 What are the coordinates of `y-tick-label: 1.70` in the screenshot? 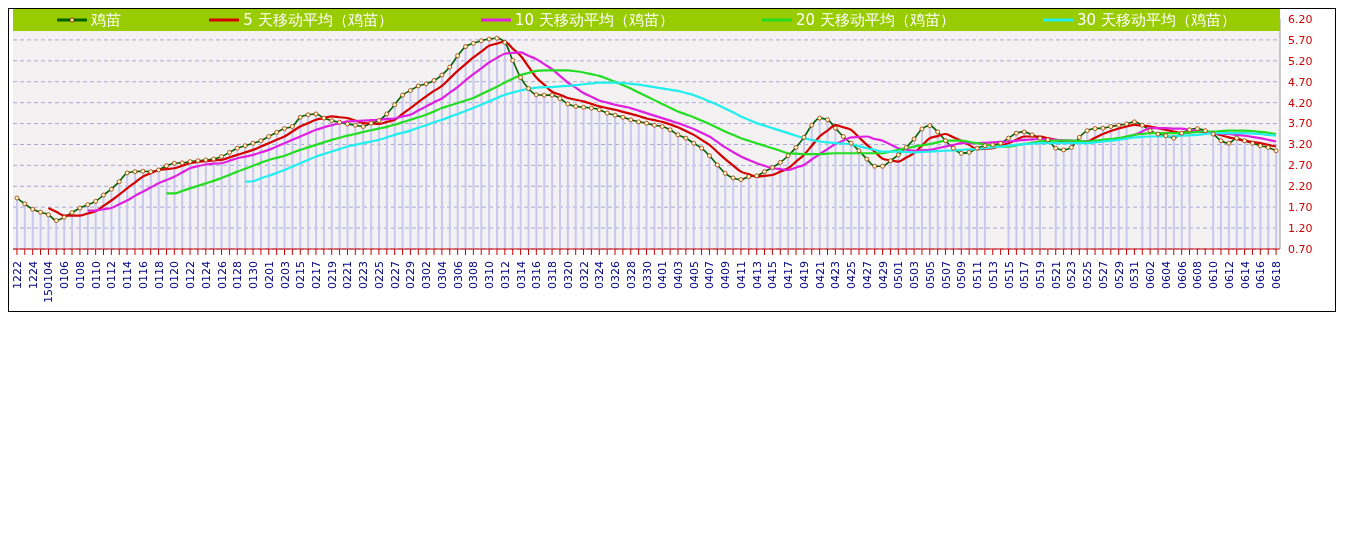 It's located at (1300, 208).